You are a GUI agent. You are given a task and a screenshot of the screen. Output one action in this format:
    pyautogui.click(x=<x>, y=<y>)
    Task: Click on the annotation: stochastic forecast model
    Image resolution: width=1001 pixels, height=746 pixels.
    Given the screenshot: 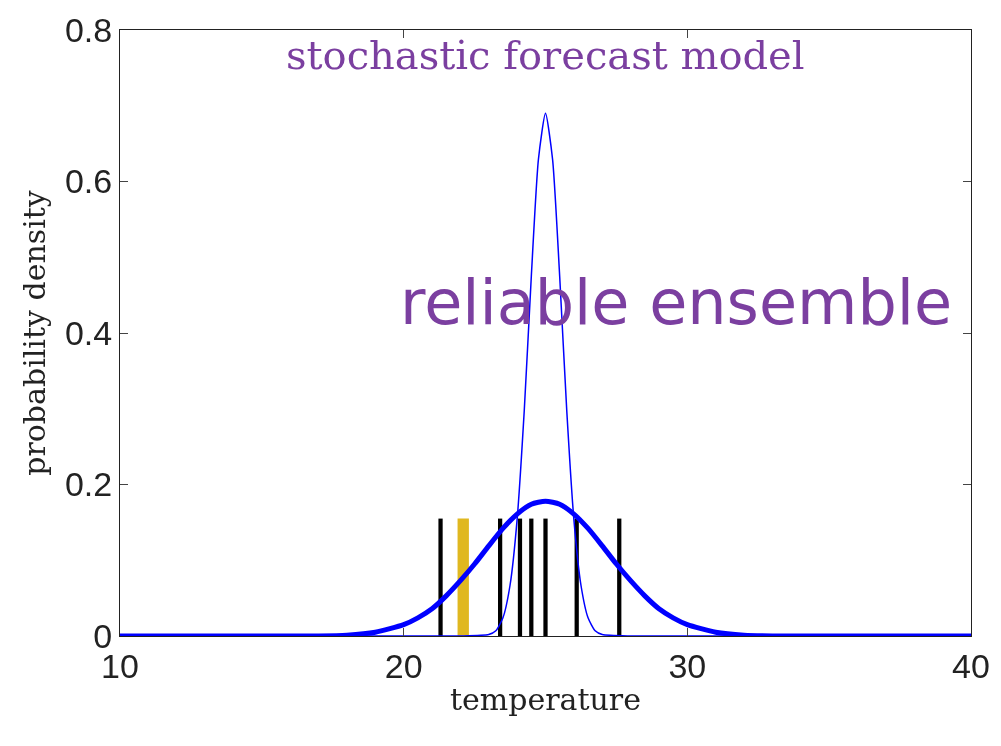 What is the action you would take?
    pyautogui.click(x=545, y=55)
    